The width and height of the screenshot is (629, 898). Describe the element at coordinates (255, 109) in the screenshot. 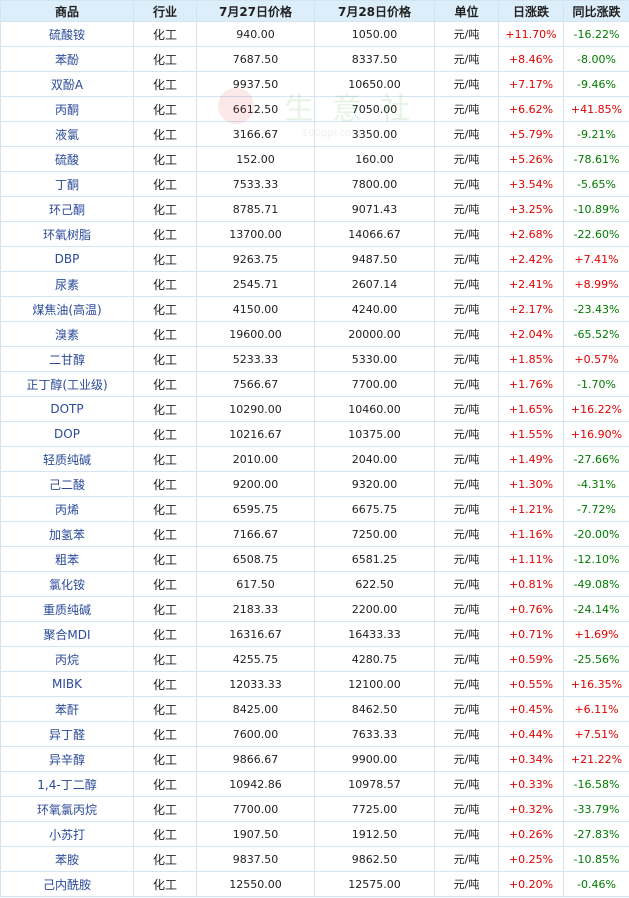

I see `price-jul27-cell: 6612.50` at that location.